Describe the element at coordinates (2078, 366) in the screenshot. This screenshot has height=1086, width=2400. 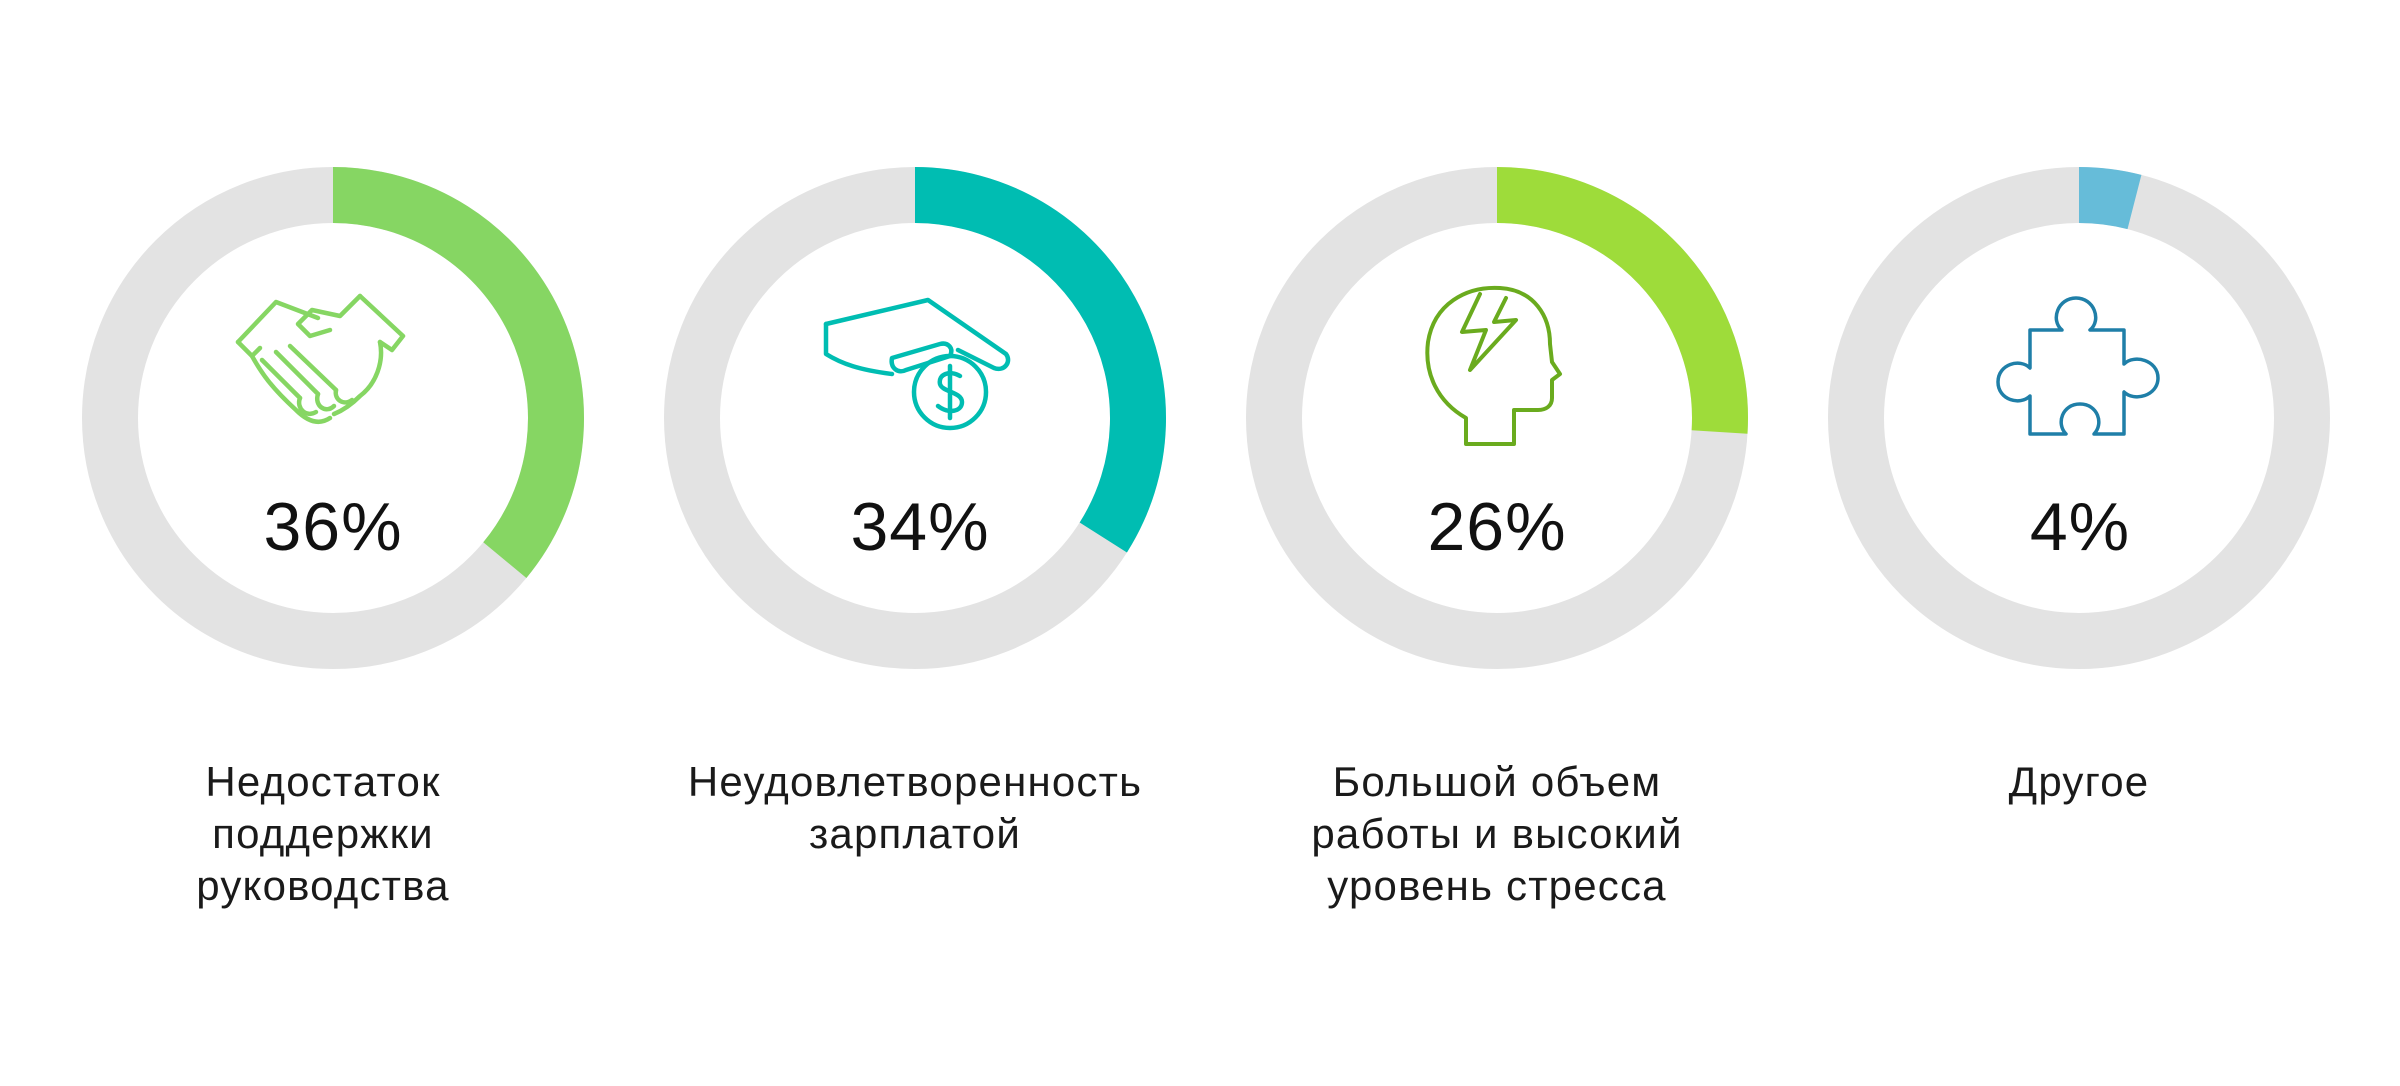
I see `puzzle-icon` at that location.